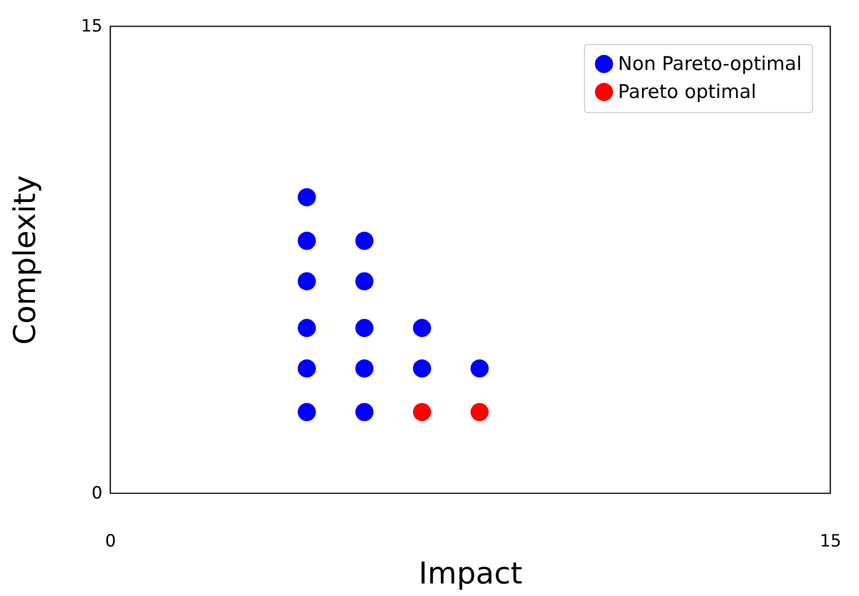  Describe the element at coordinates (470, 574) in the screenshot. I see `x-axis-title: Impact` at that location.